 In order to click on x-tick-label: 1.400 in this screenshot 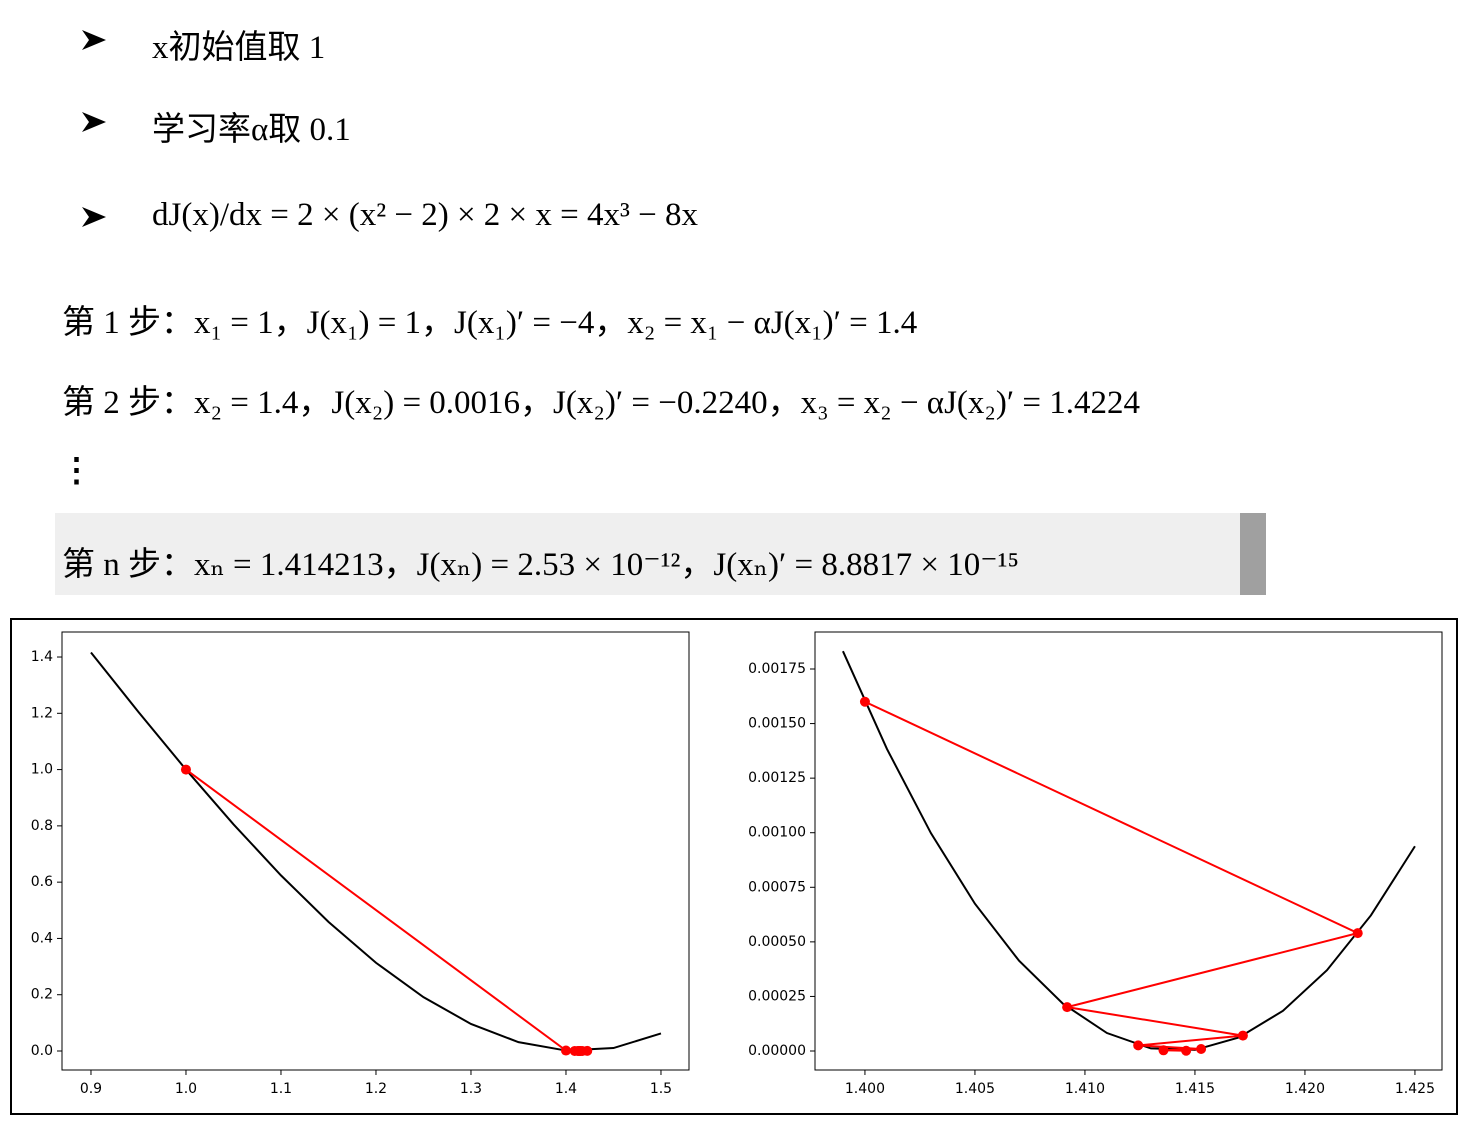, I will do `click(865, 1089)`.